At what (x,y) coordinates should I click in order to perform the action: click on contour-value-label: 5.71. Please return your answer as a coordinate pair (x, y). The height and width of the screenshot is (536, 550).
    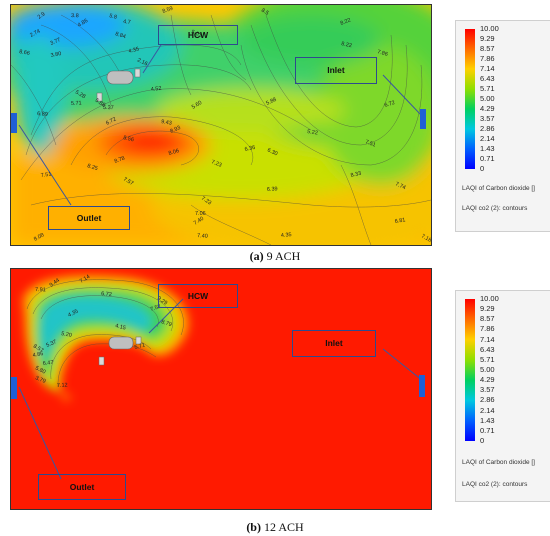
    Looking at the image, I should click on (76, 103).